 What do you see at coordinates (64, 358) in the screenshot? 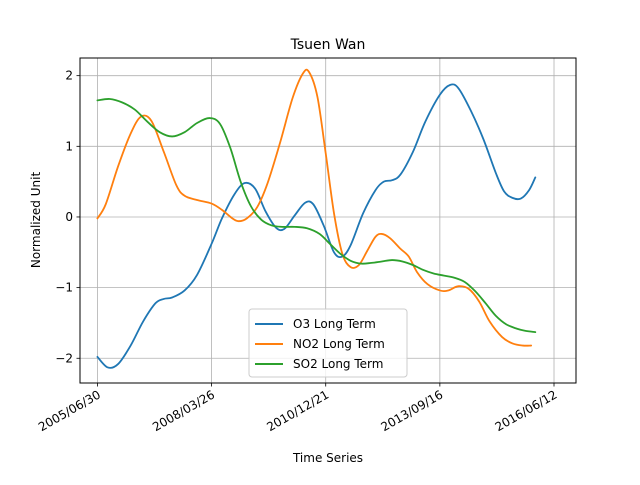
I see `y-tick-label: −2` at bounding box center [64, 358].